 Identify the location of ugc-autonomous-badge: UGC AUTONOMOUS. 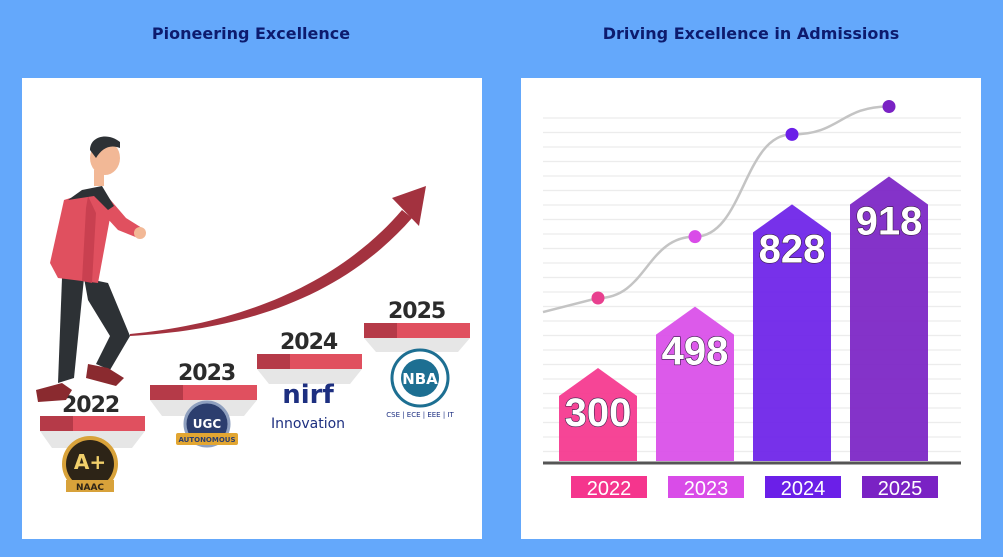
(207, 424).